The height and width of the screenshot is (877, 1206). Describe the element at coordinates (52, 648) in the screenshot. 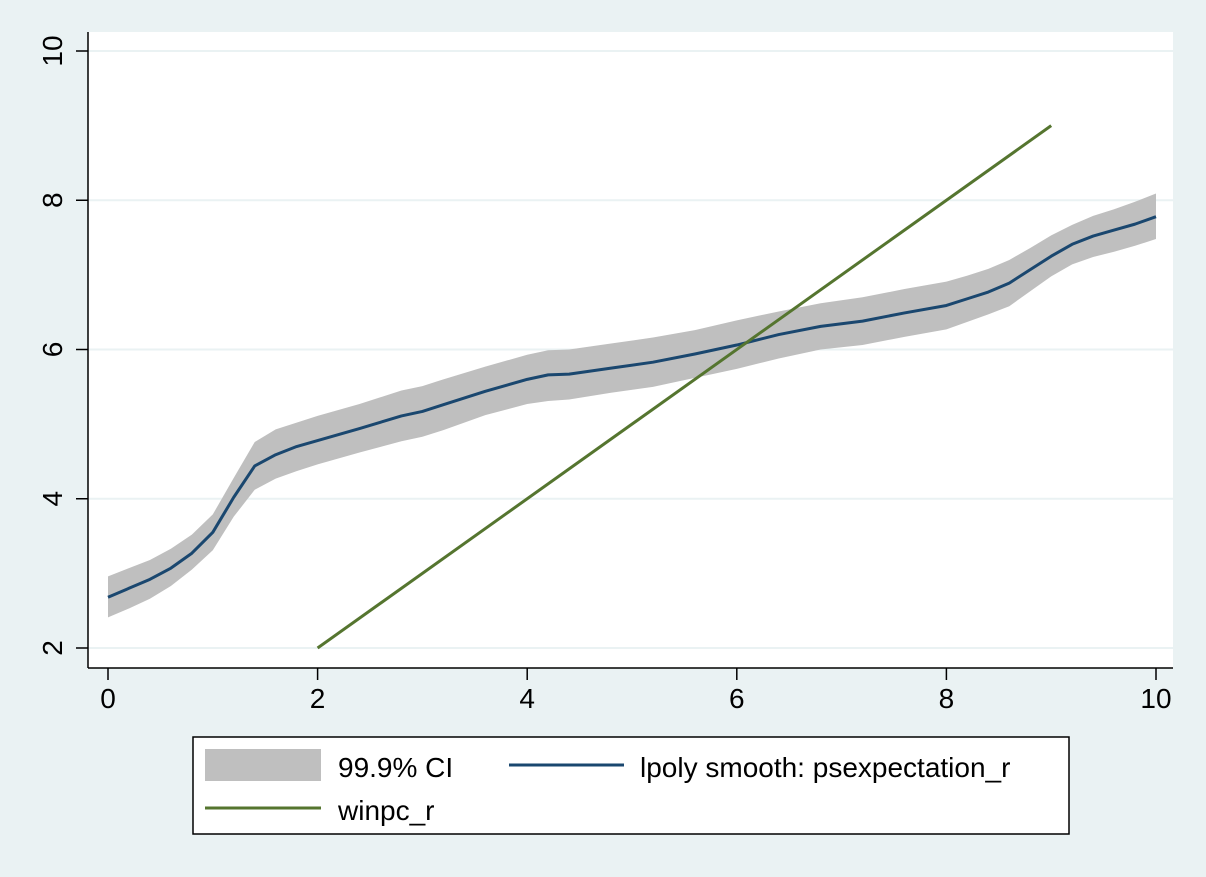

I see `y-tick-label-2: 2` at that location.